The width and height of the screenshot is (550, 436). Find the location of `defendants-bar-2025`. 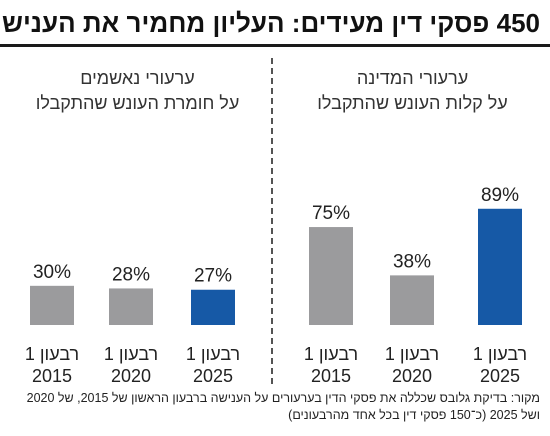

defendants-bar-2025 is located at coordinates (213, 307).